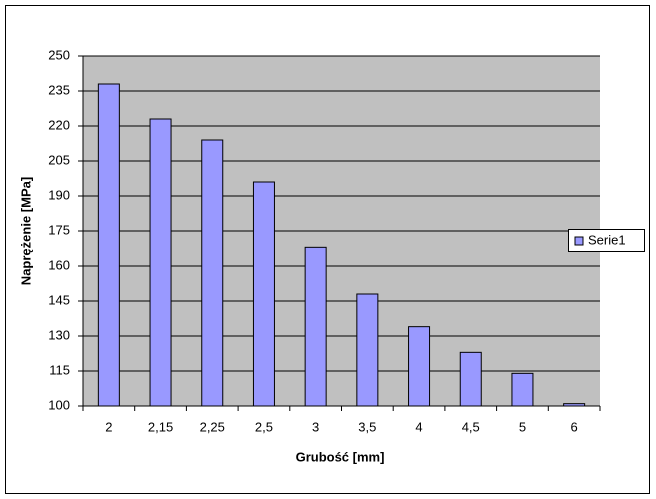 The height and width of the screenshot is (499, 656). Describe the element at coordinates (418, 426) in the screenshot. I see `x-tick-label: 4` at that location.